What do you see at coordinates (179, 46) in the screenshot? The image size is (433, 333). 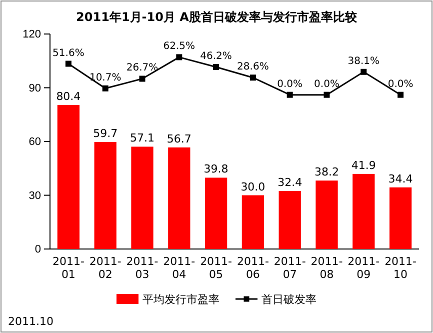 I see `data-label: 62.5%` at bounding box center [179, 46].